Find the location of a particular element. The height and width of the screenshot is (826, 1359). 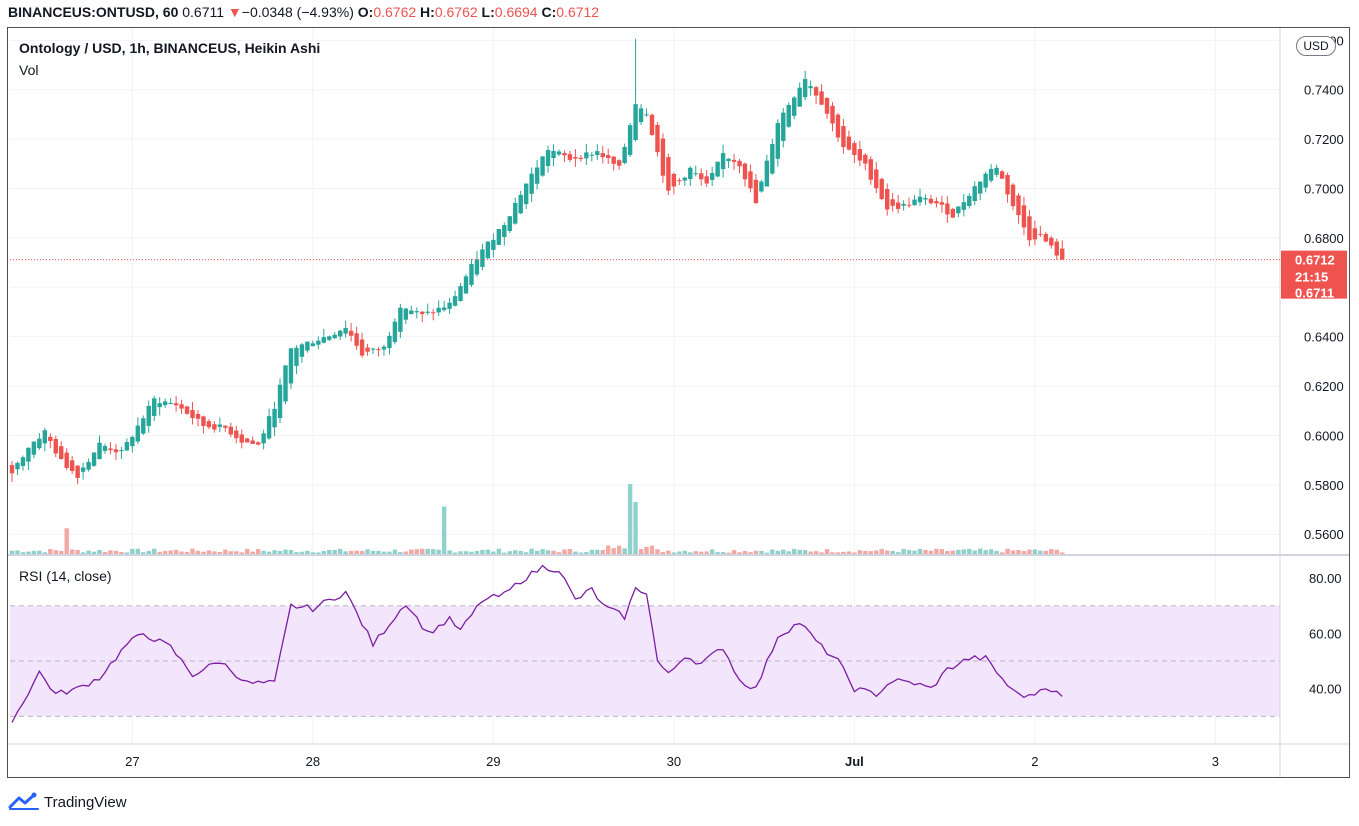

currency-button: USD is located at coordinates (1316, 46).